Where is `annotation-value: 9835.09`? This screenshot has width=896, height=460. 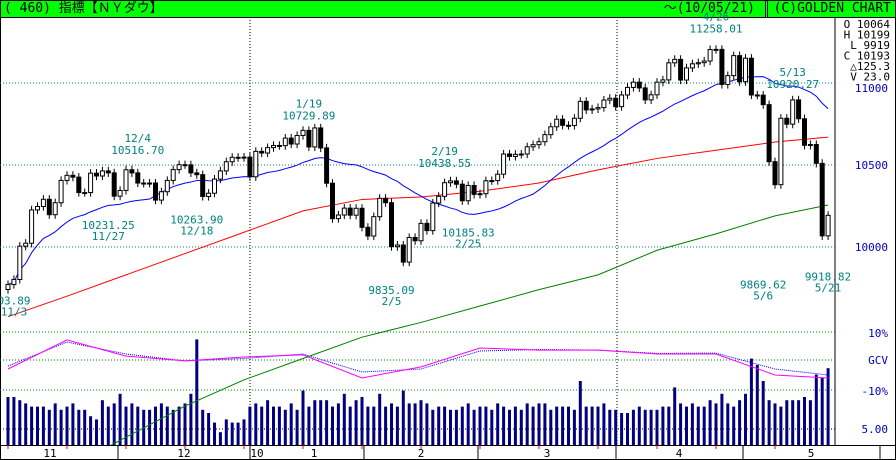 annotation-value: 9835.09 is located at coordinates (391, 290).